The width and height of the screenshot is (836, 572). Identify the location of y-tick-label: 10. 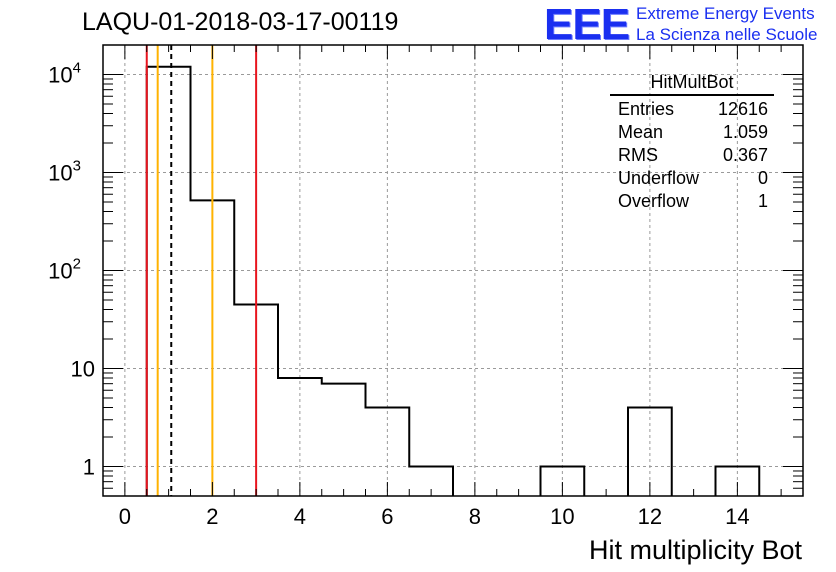
(83, 368).